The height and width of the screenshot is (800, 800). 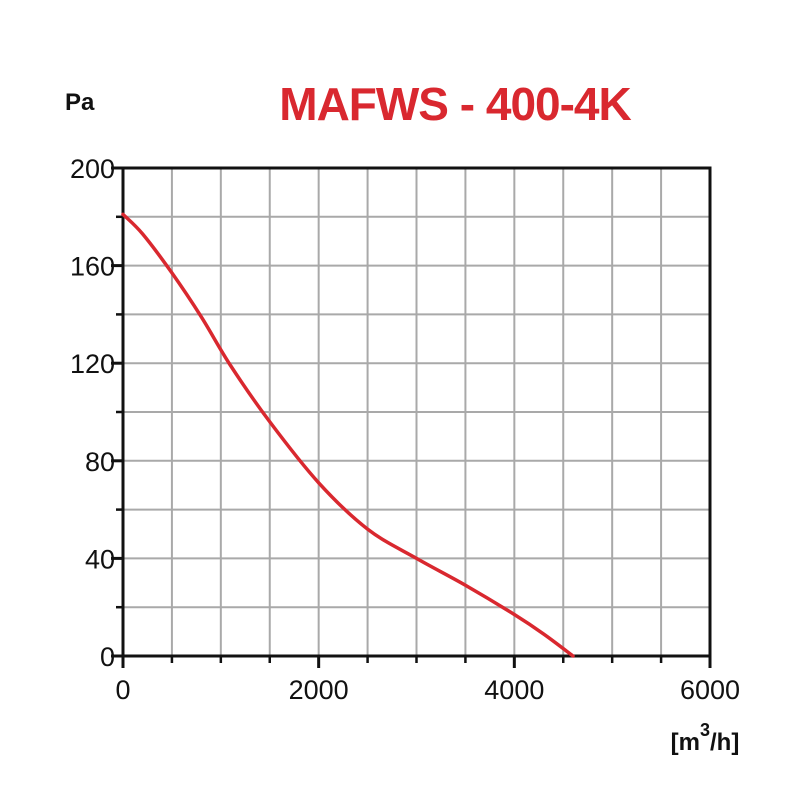 I want to click on x-tick-label: 4000, so click(x=514, y=690).